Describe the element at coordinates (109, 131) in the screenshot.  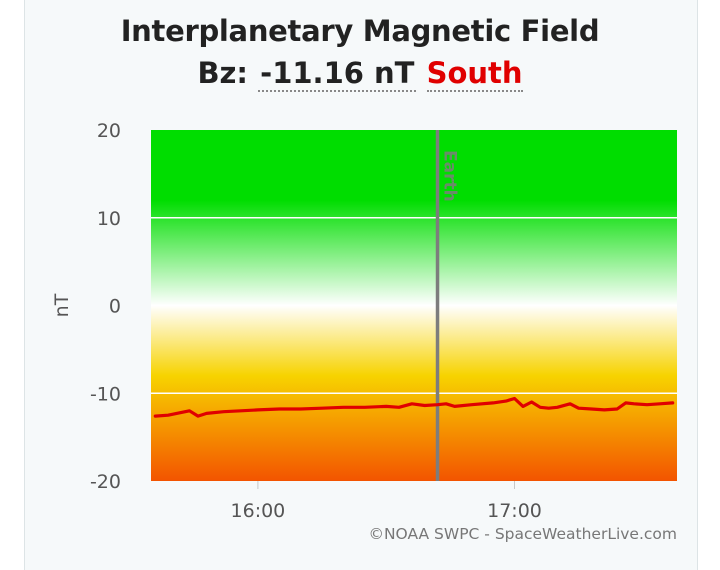
I see `y-tick-label: 20` at that location.